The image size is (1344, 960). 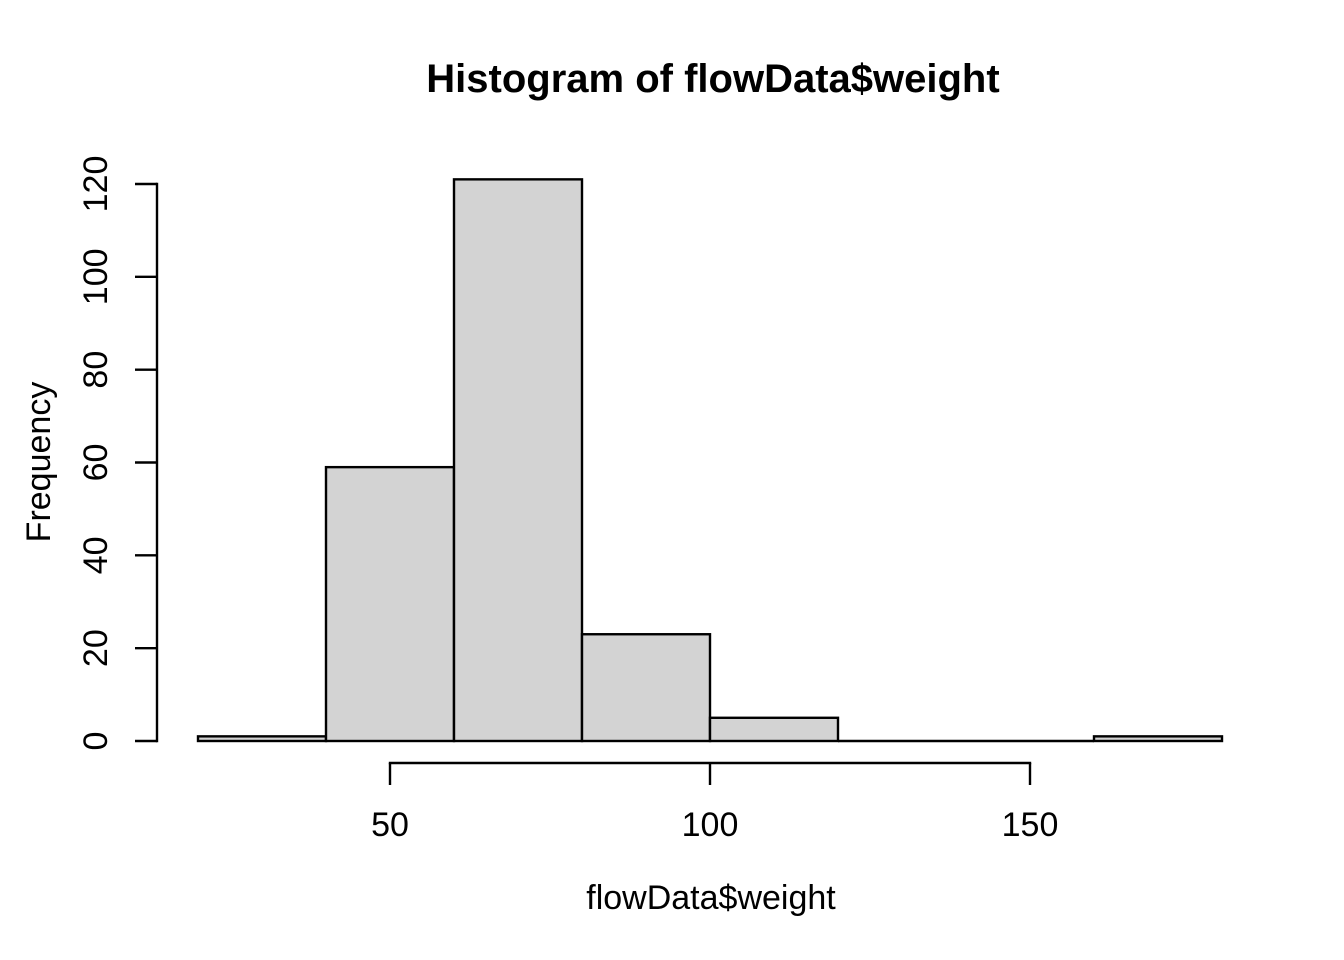 What do you see at coordinates (96, 276) in the screenshot?
I see `y-tick-label: 100` at bounding box center [96, 276].